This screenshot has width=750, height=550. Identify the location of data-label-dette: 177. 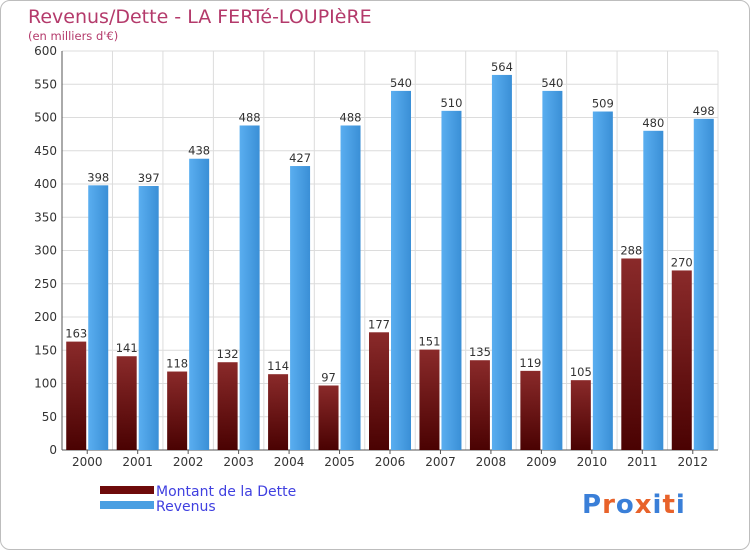
(379, 324).